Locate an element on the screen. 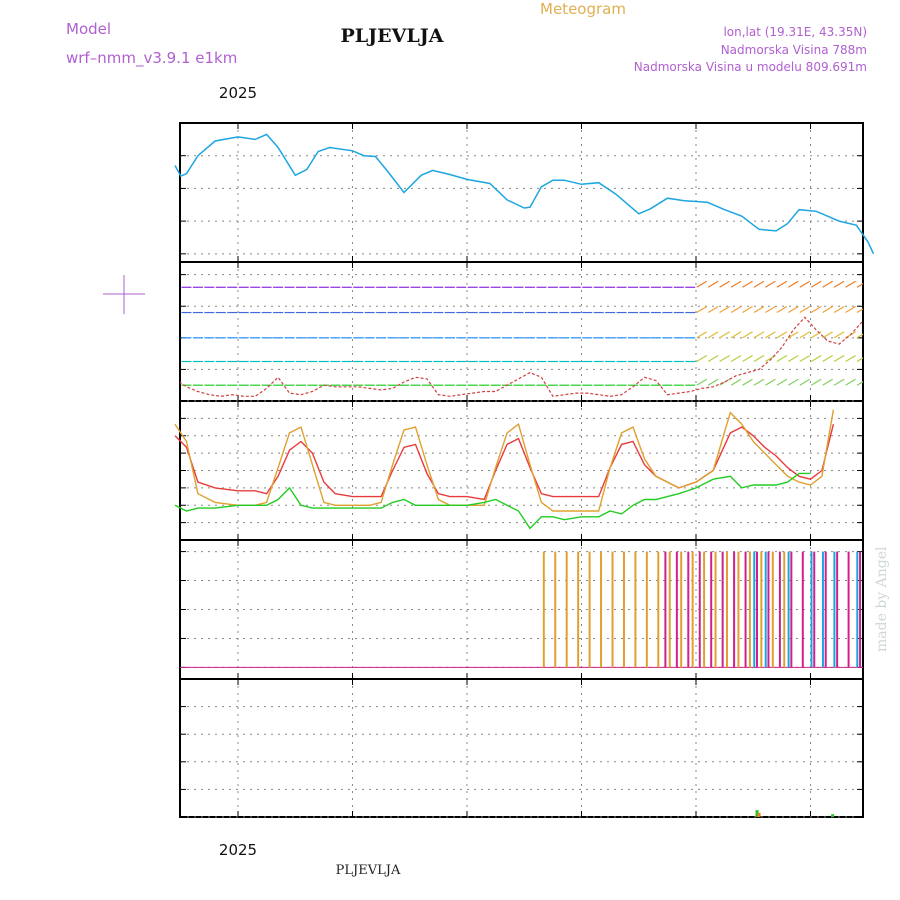 Image resolution: width=900 pixels, height=900 pixels. wind-field is located at coordinates (521, 338).